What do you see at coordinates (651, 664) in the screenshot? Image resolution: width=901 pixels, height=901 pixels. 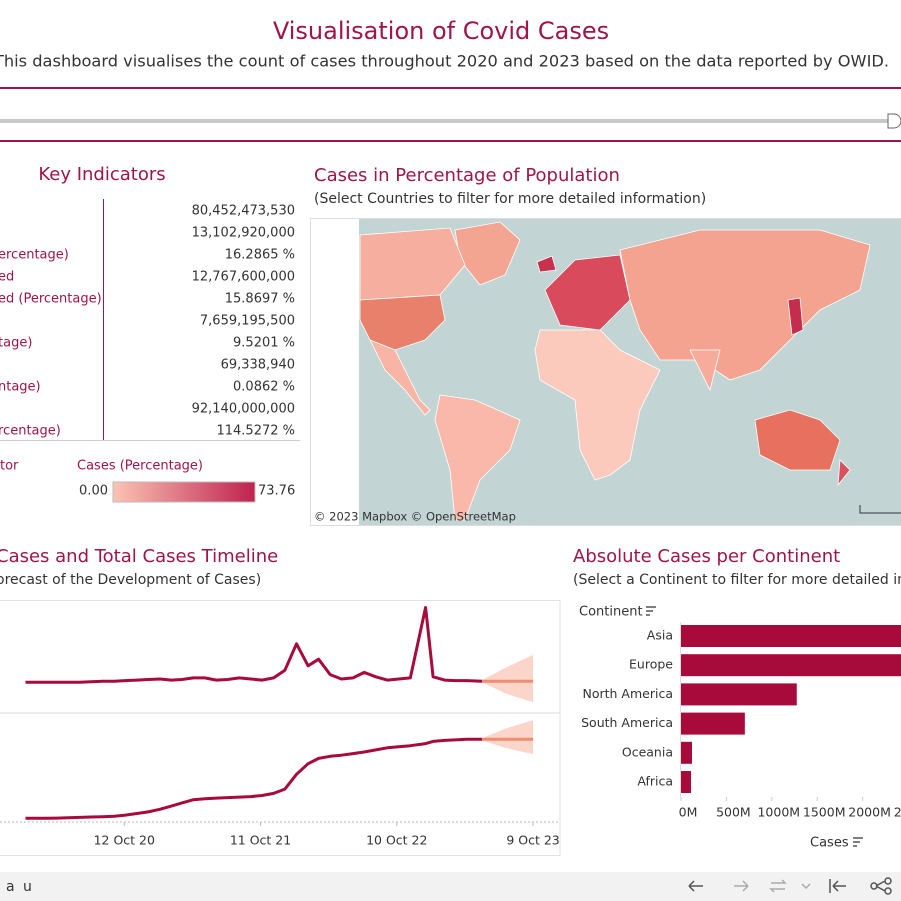 I see `category-label: Europe` at bounding box center [651, 664].